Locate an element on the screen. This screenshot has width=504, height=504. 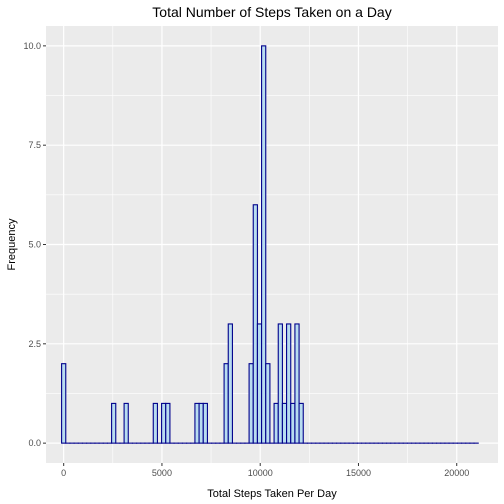
chart-title: Total Number of Steps Taken on a Day is located at coordinates (271, 12).